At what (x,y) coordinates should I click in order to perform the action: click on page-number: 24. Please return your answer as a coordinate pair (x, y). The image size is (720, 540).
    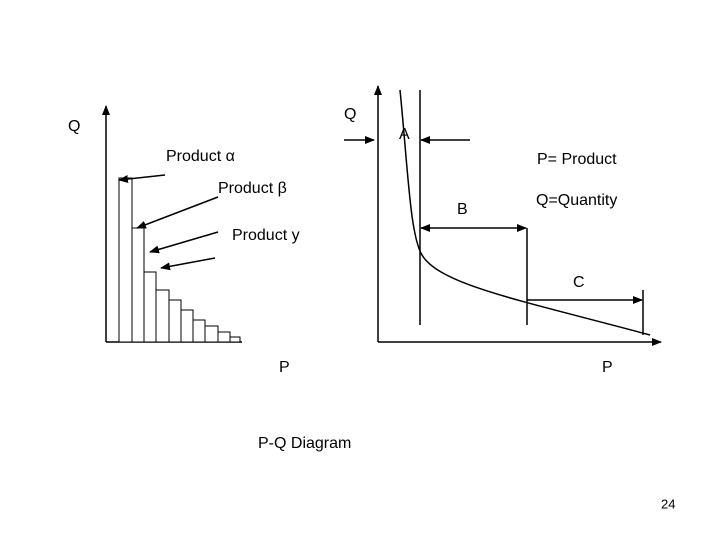
    Looking at the image, I should click on (668, 503).